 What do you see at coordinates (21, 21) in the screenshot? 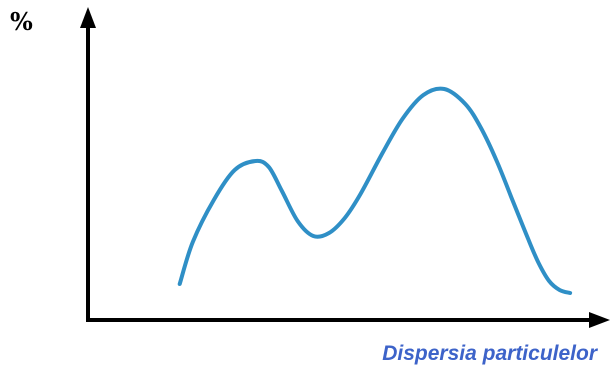
I see `y-axis-label: %` at bounding box center [21, 21].